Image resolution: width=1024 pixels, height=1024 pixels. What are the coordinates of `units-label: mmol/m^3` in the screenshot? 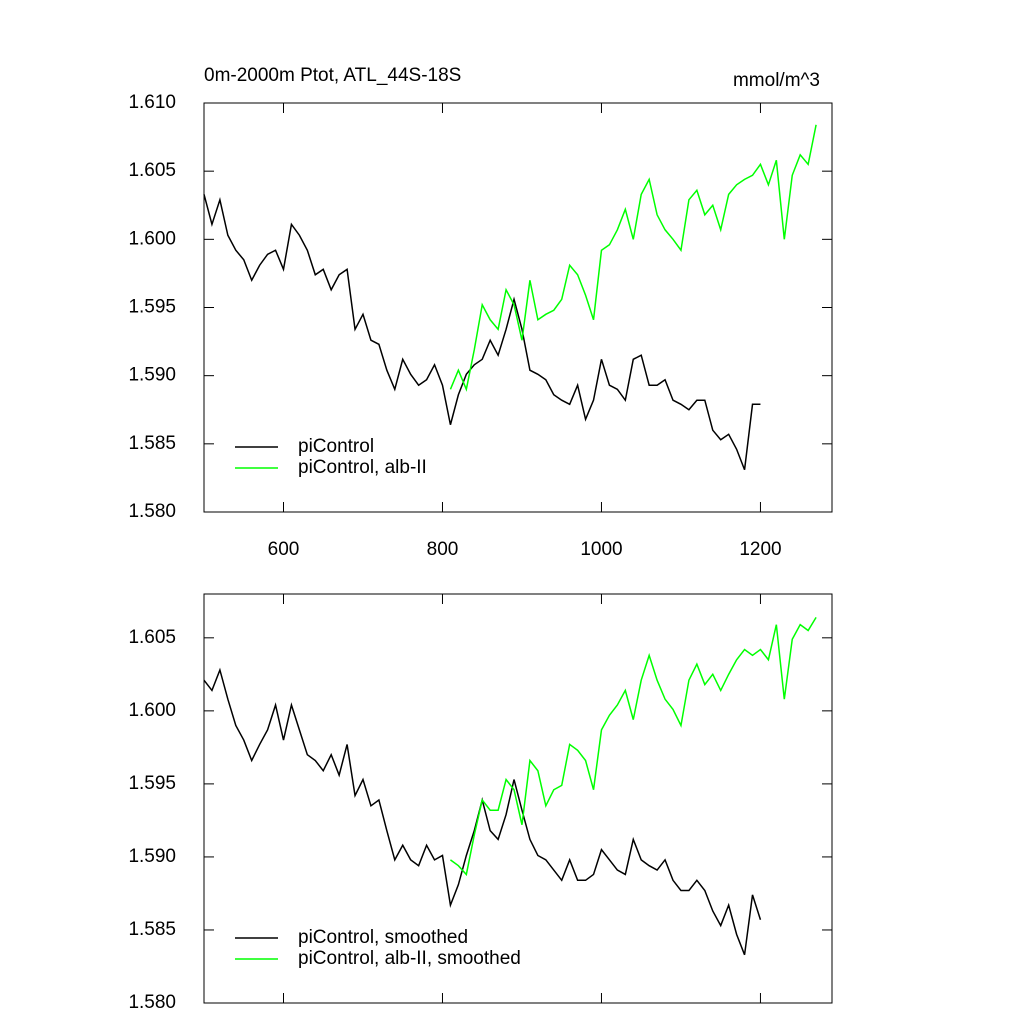 It's located at (776, 80).